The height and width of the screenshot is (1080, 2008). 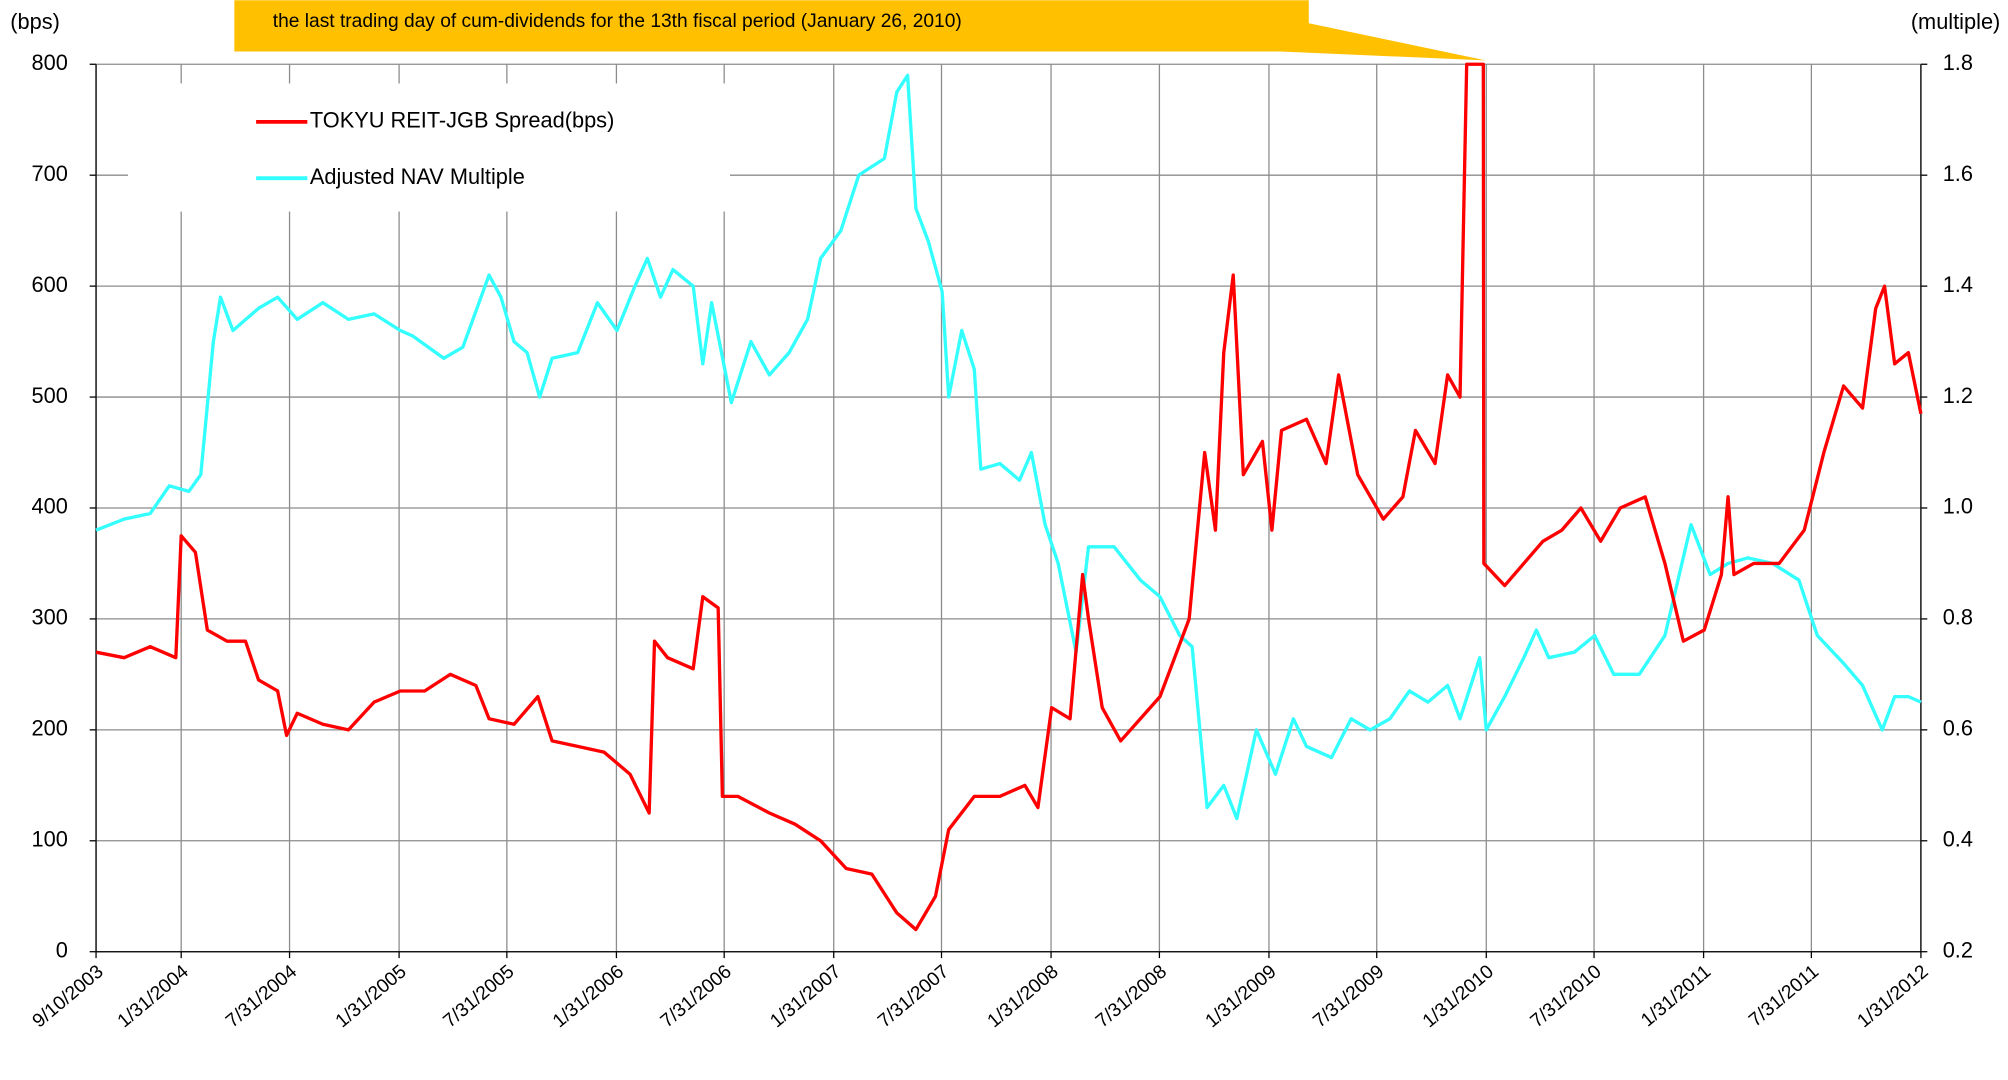 I want to click on x-tick-label: 7/31/2009, so click(x=1348, y=996).